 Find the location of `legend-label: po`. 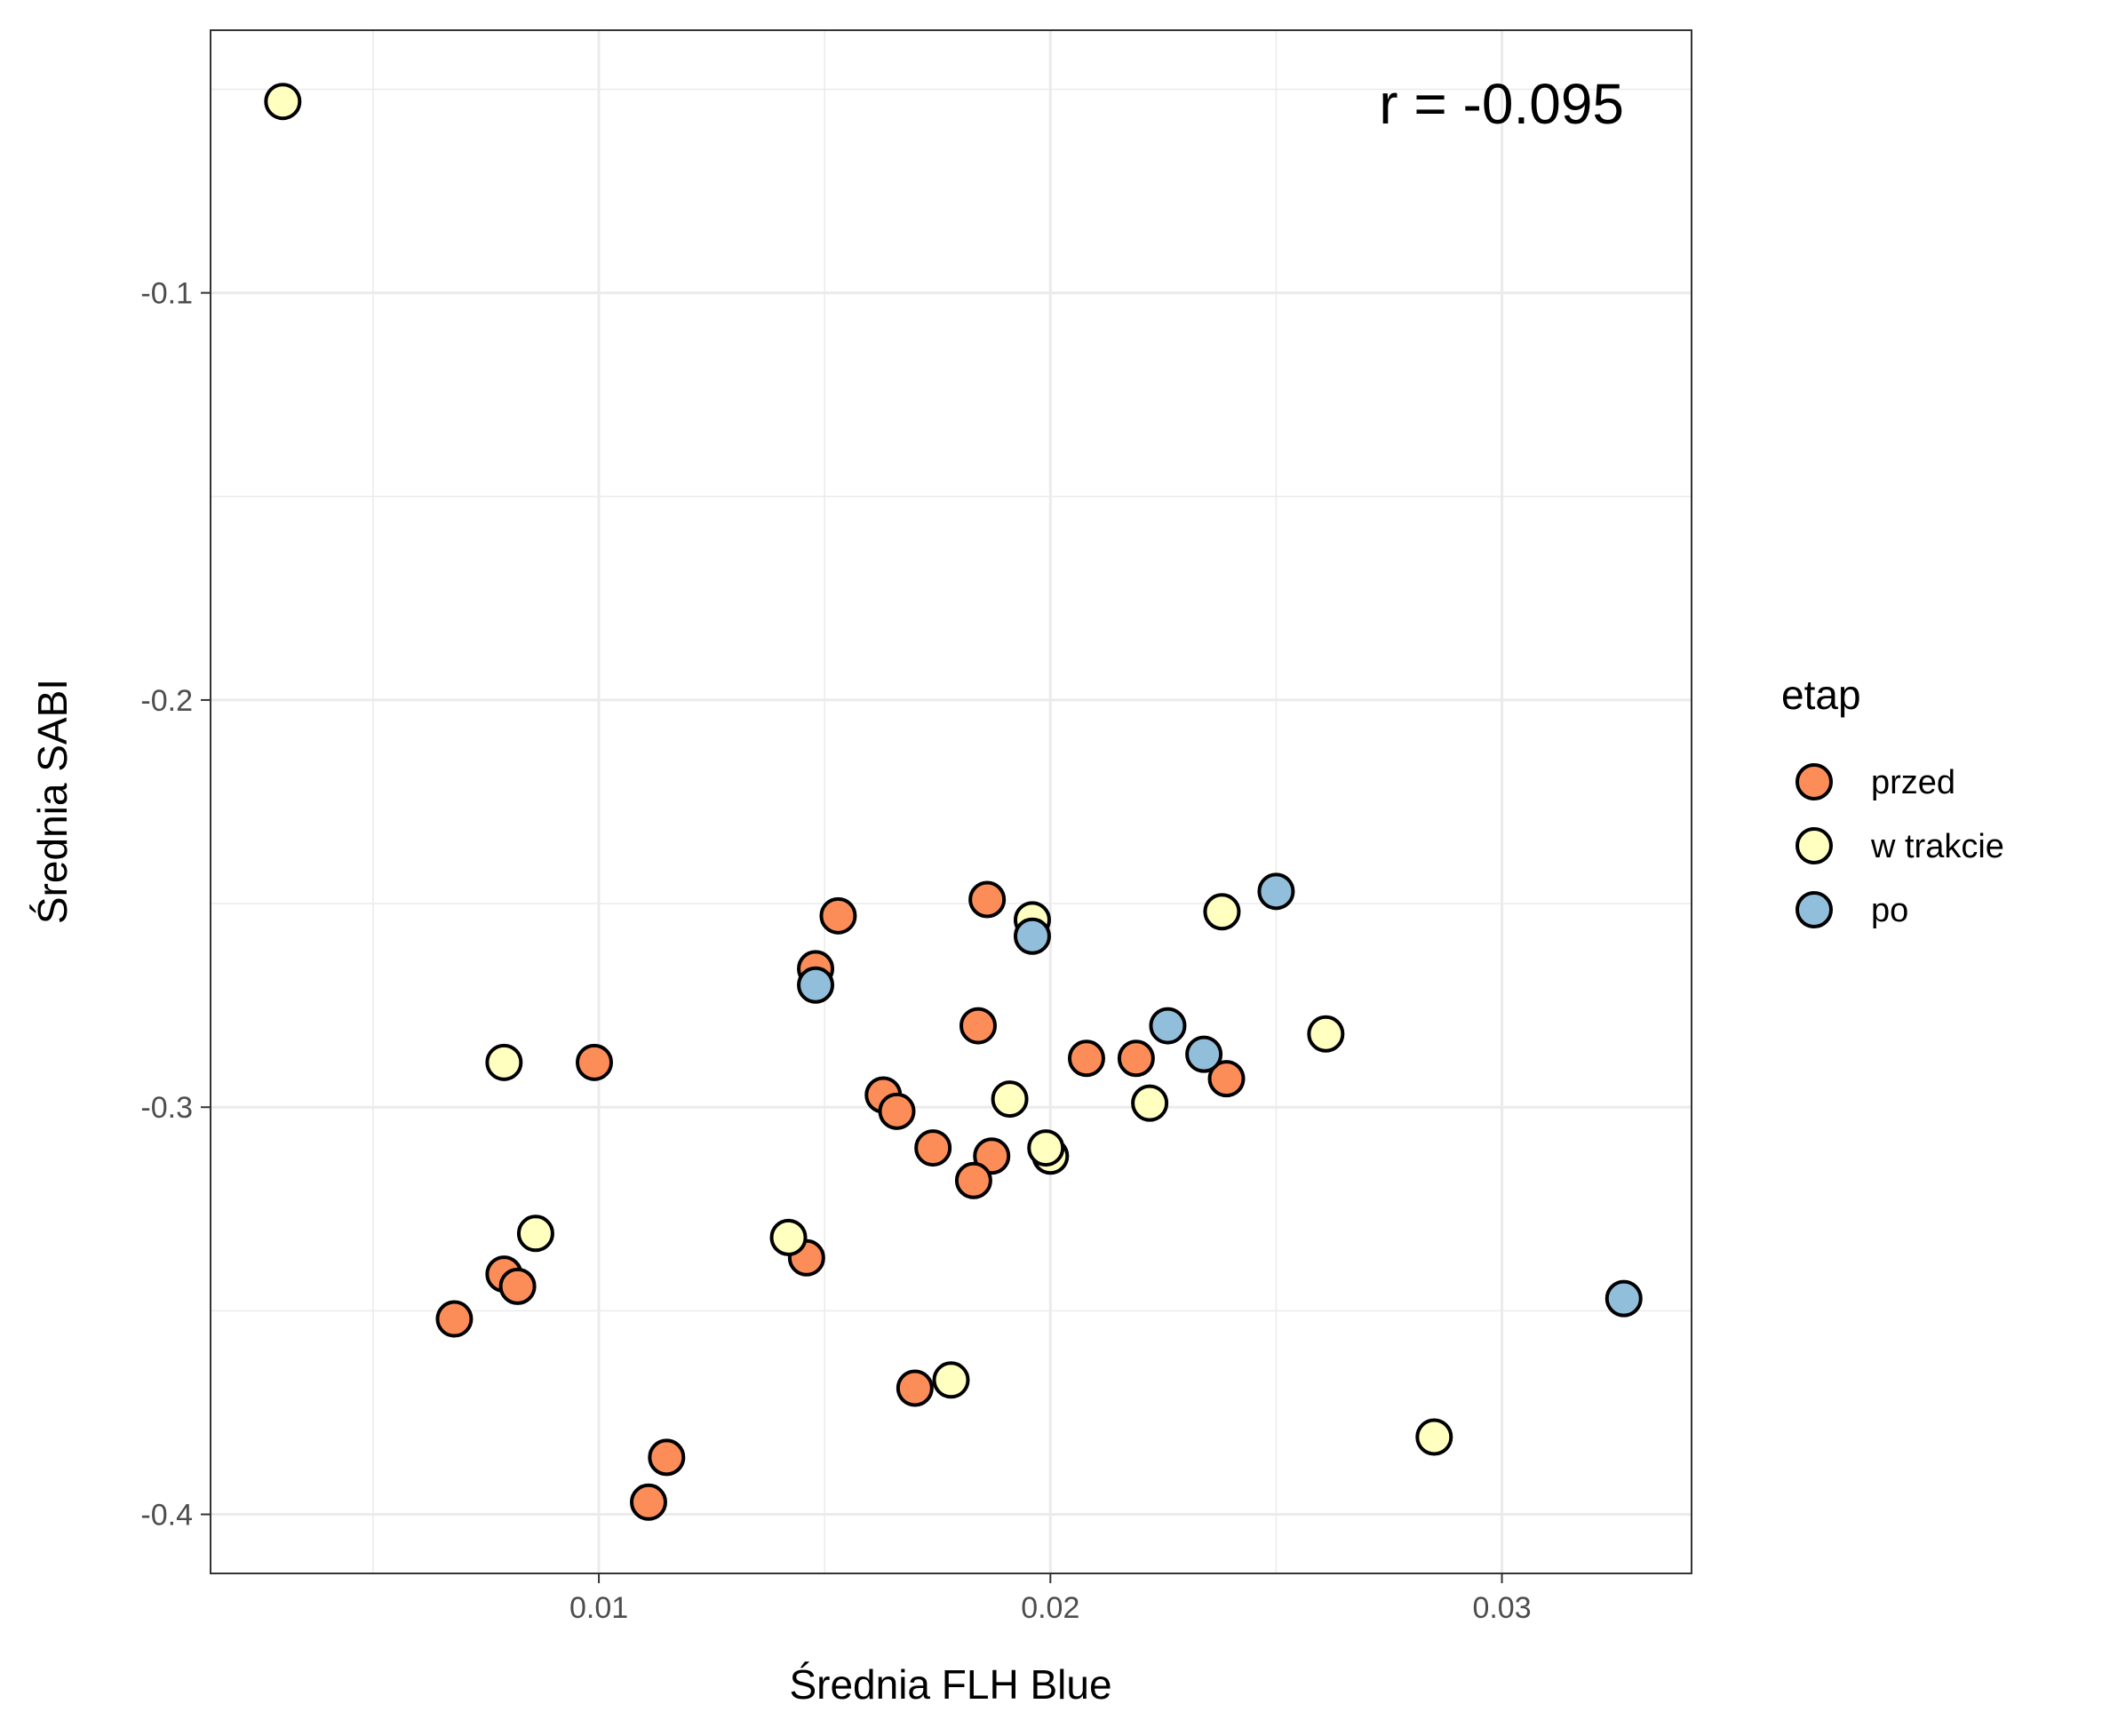

legend-label: po is located at coordinates (1889, 910).